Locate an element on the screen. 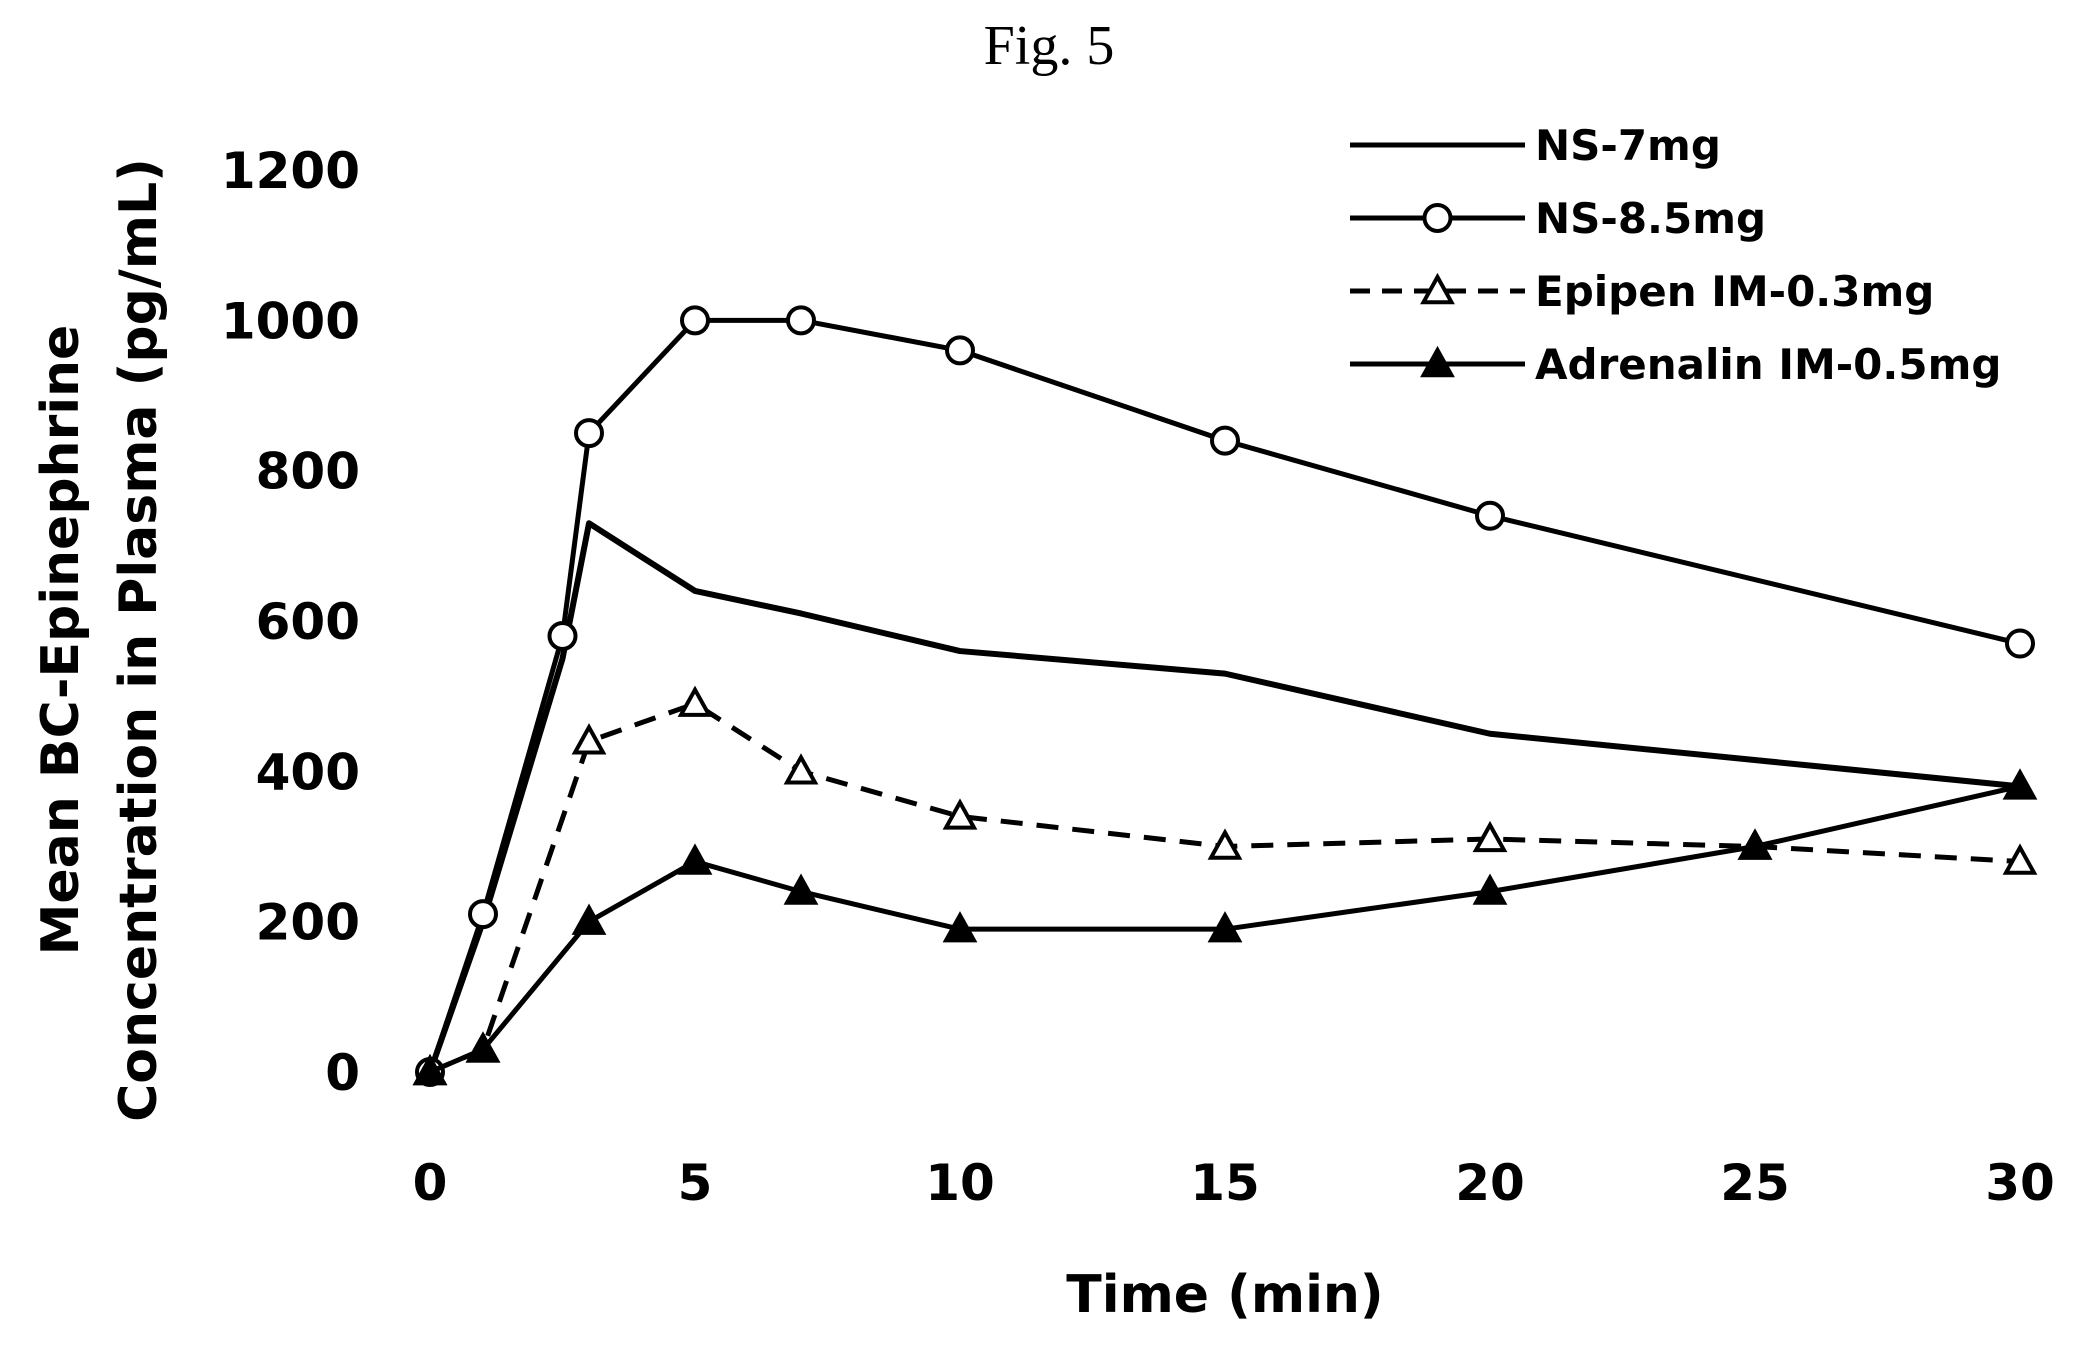 This screenshot has height=1345, width=2098. y-tick-label: 600 is located at coordinates (308, 622).